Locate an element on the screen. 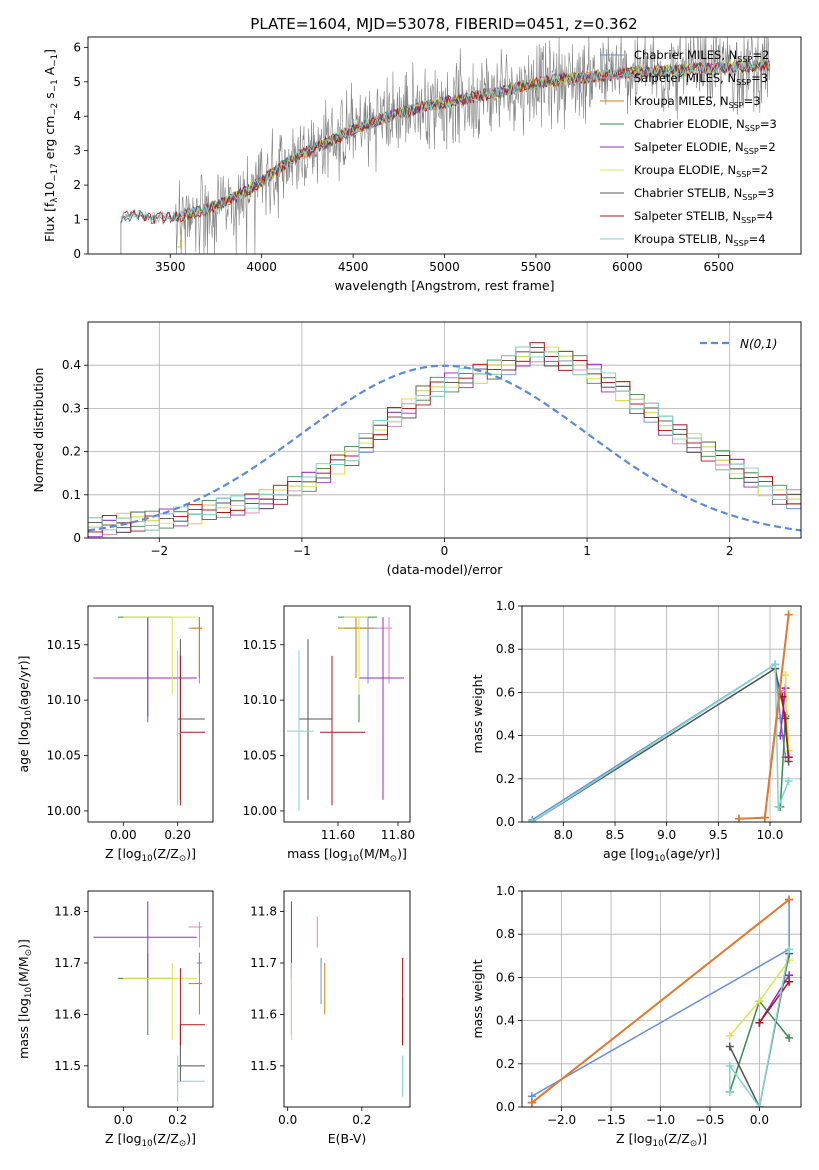 The image size is (819, 1170). normal-legend-label: N(0,1) is located at coordinates (758, 344).